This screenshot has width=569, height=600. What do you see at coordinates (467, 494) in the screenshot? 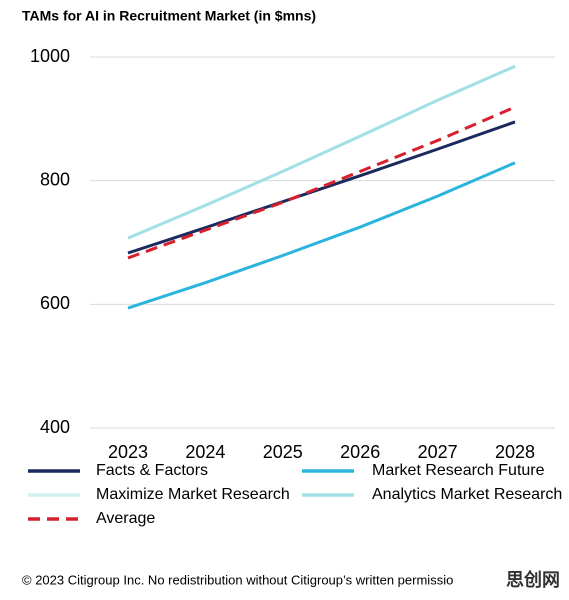
I see `legend-label: Analytics Market Research` at bounding box center [467, 494].